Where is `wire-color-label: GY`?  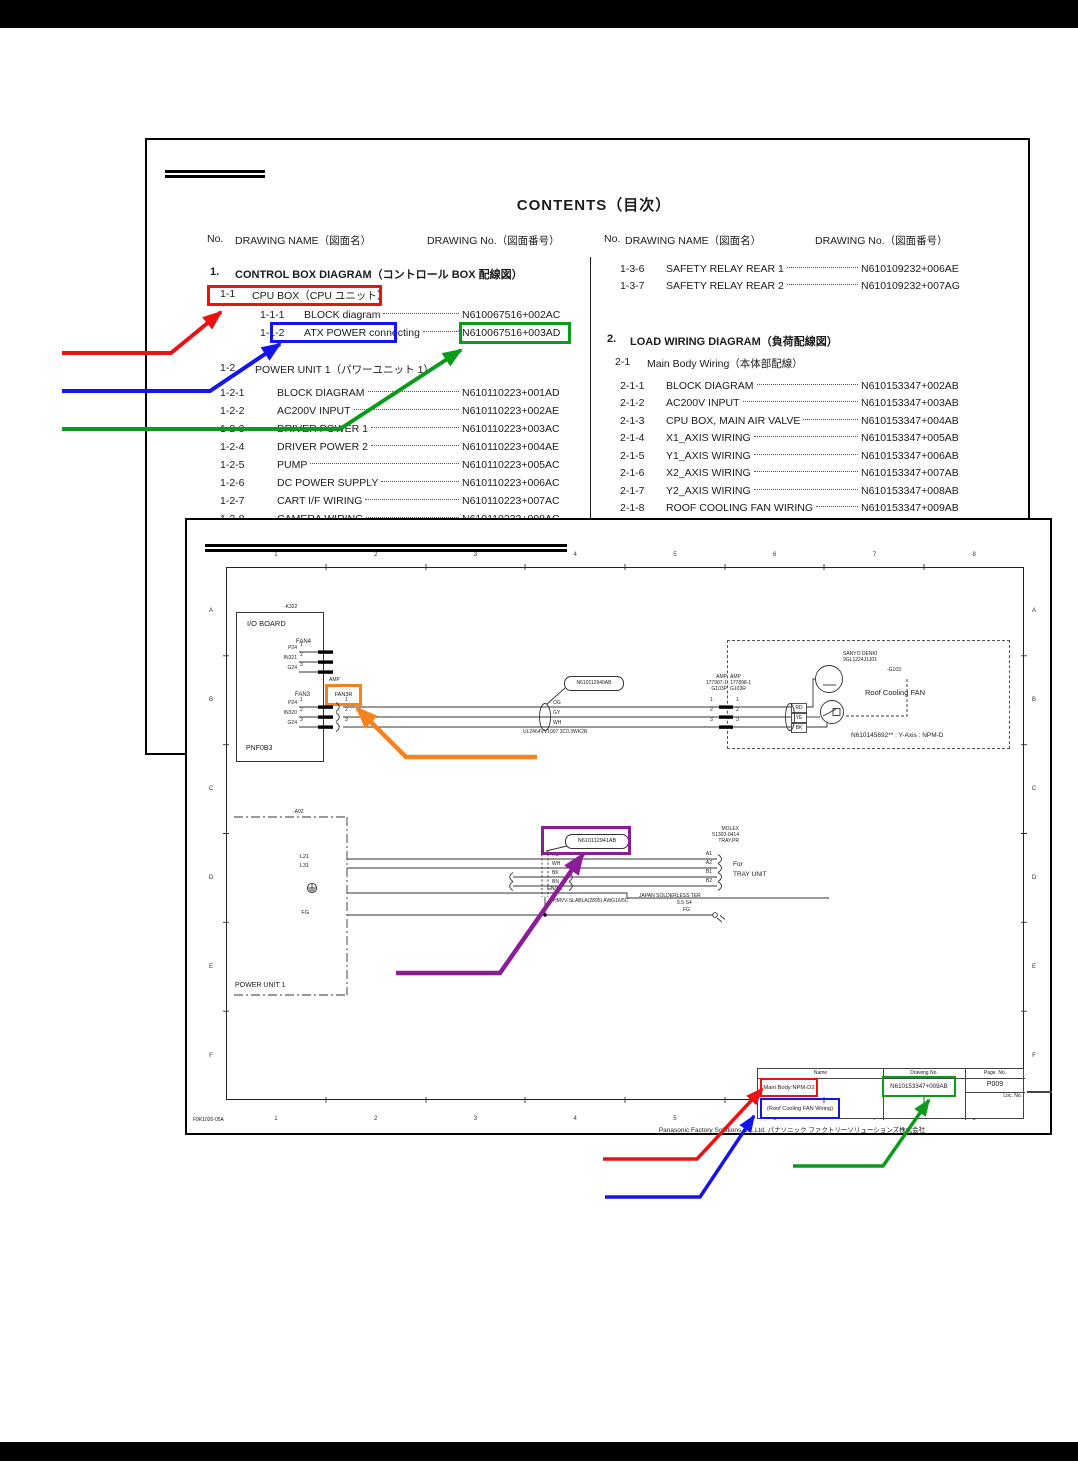
wire-color-label: GY is located at coordinates (557, 713).